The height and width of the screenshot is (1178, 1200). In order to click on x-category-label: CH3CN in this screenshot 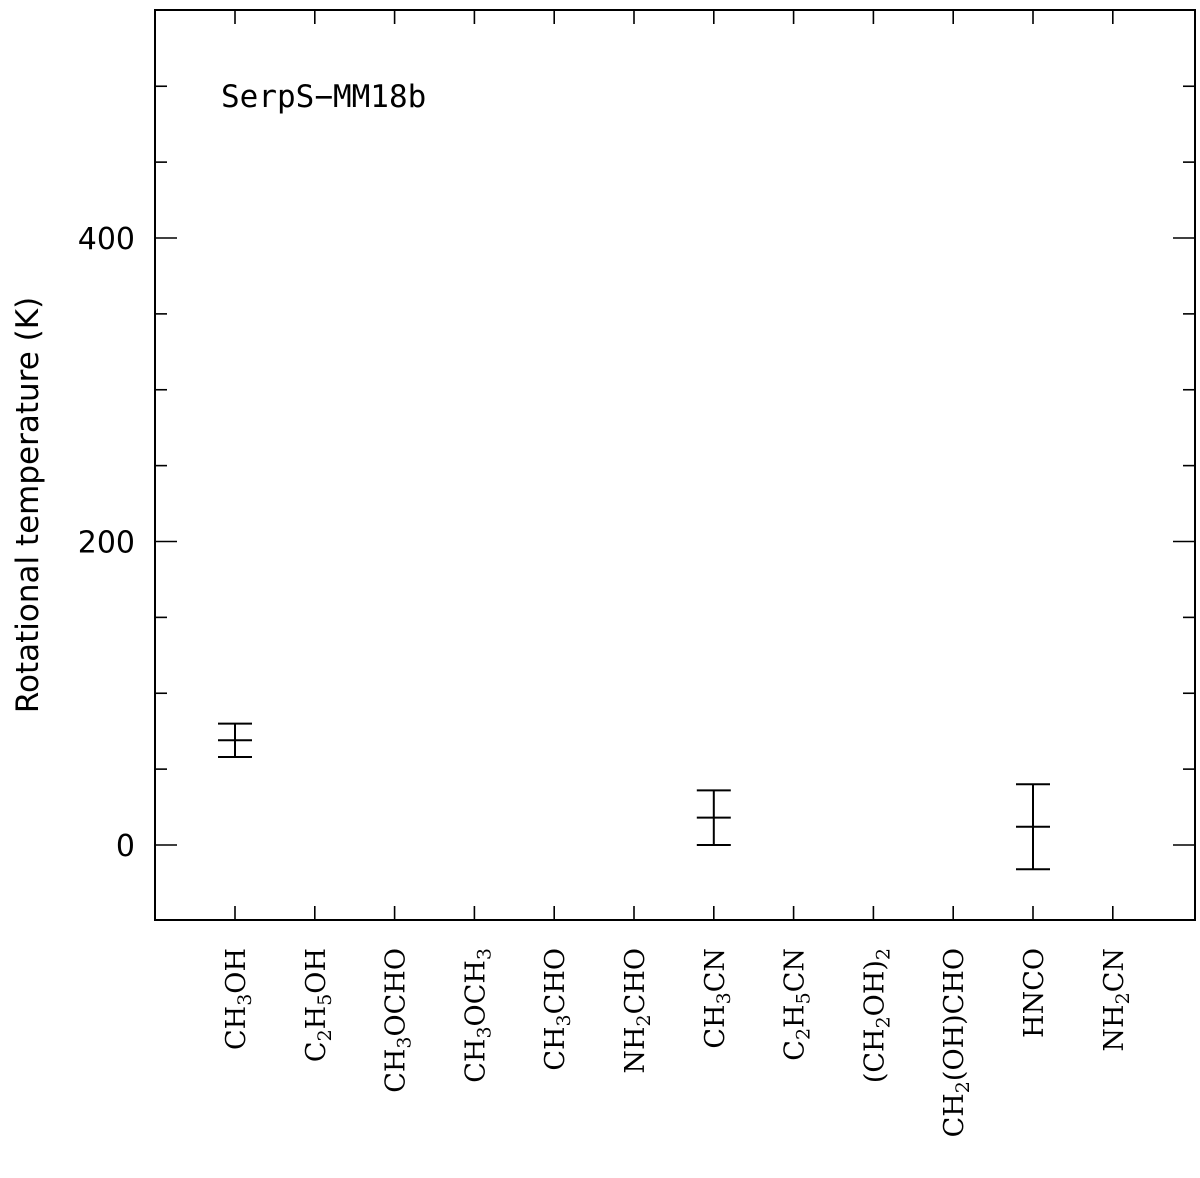, I will do `click(717, 998)`.